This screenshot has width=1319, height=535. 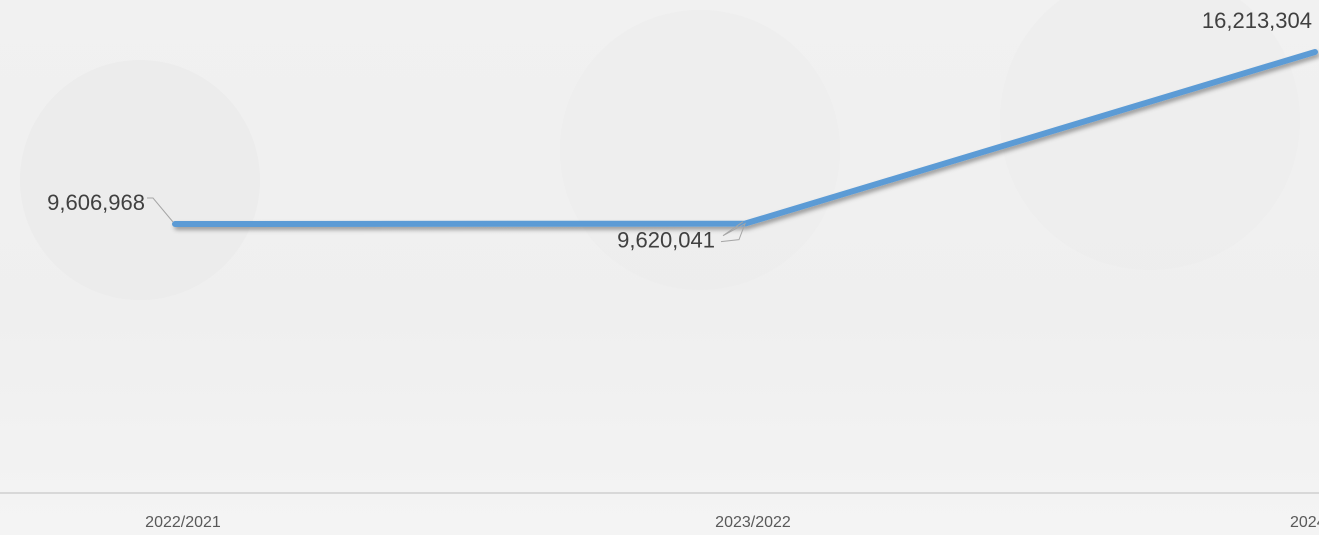 What do you see at coordinates (1257, 20) in the screenshot?
I see `value-label: 16,213,304` at bounding box center [1257, 20].